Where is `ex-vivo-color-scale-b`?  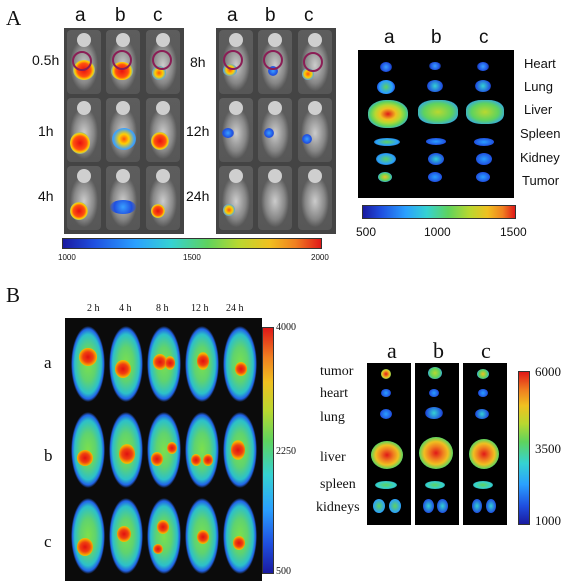
ex-vivo-color-scale-b is located at coordinates (524, 448).